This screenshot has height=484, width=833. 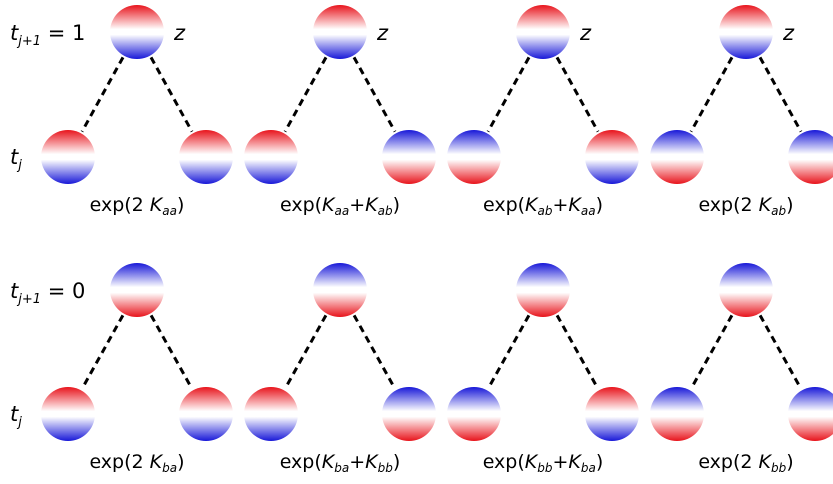 I want to click on weight-formula: exp(Kaa+Kab), so click(x=340, y=206).